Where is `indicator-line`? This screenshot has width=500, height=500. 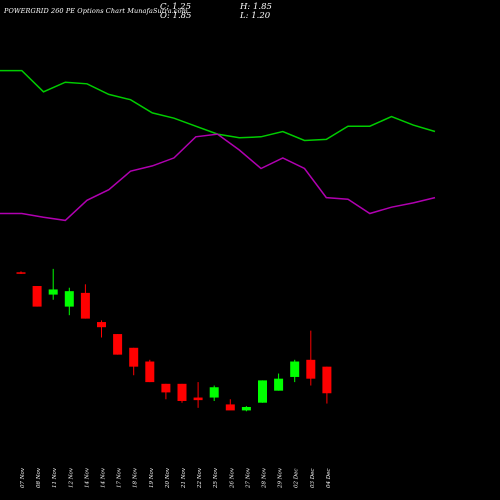
indicator-line is located at coordinates (218, 105).